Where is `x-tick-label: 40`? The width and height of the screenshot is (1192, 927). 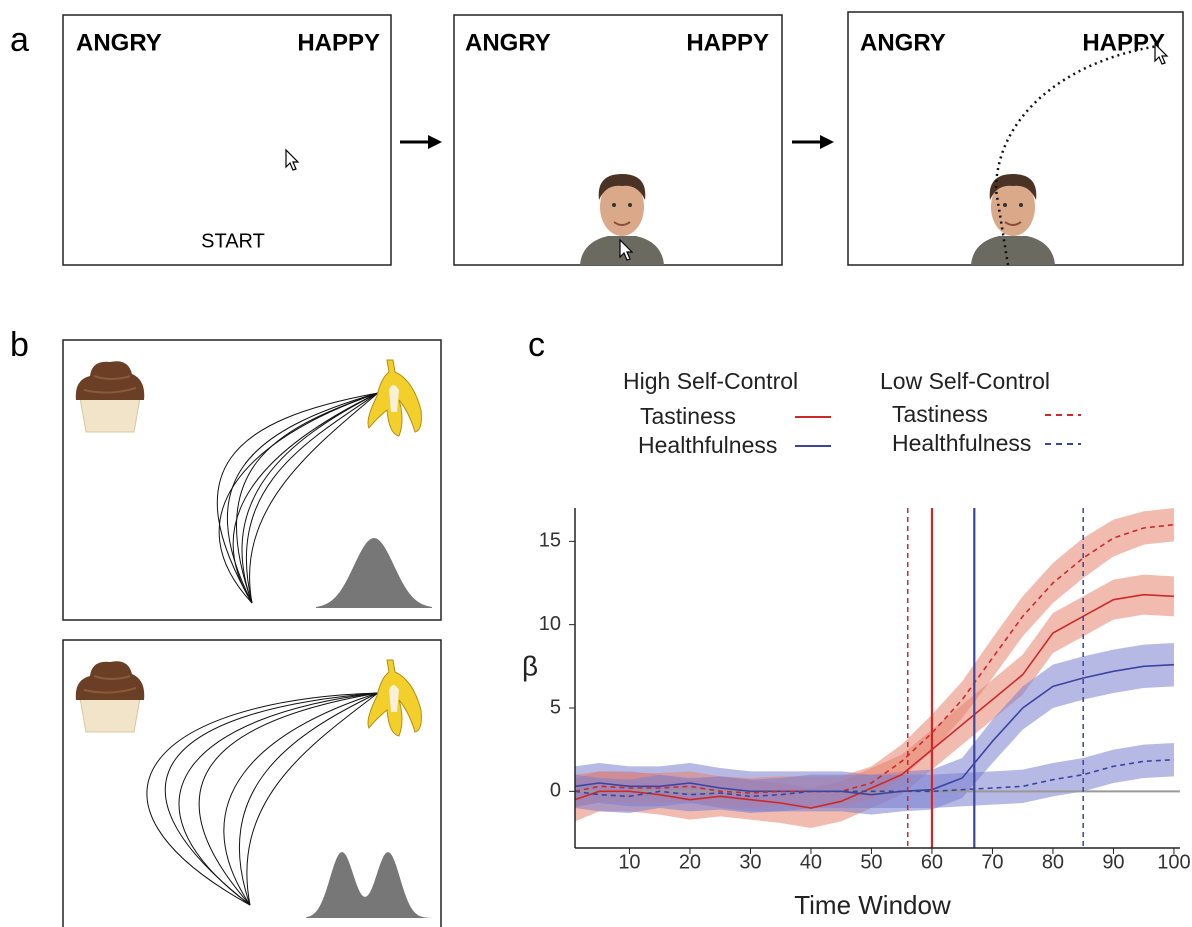
x-tick-label: 40 is located at coordinates (811, 862).